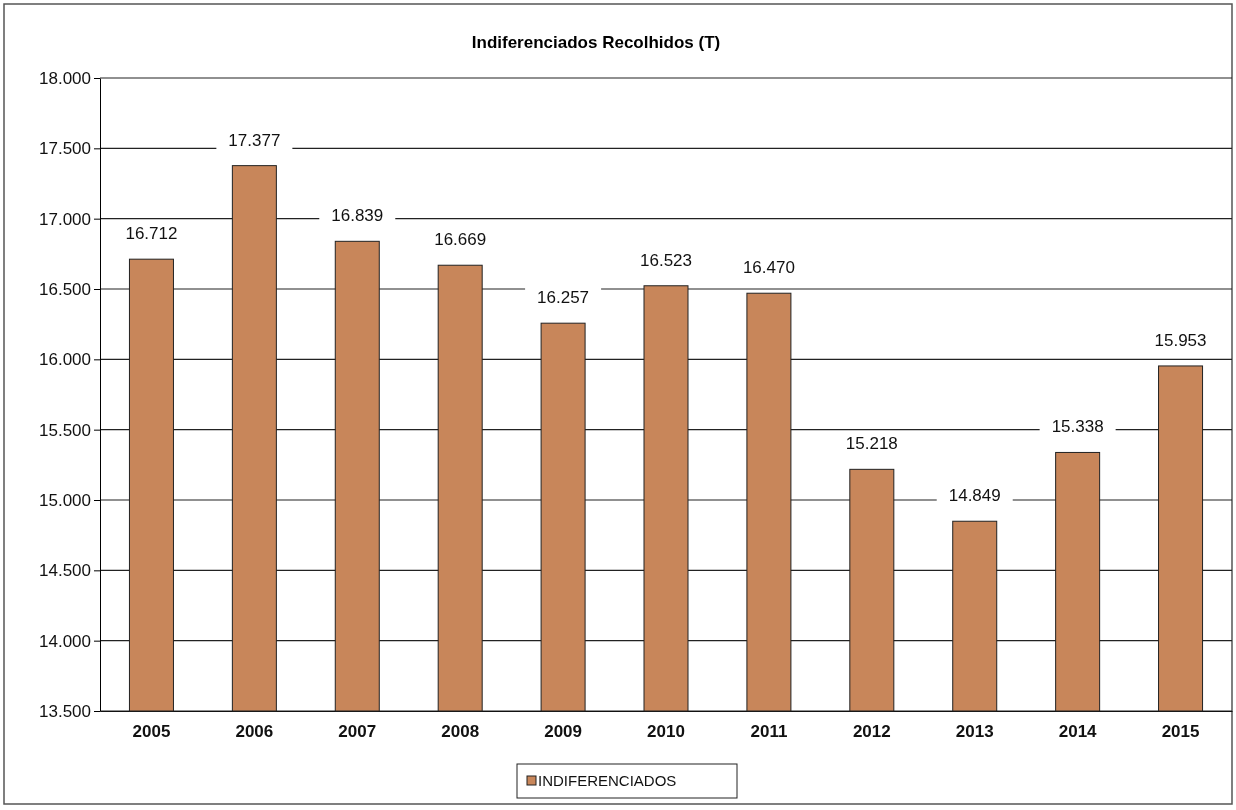 The image size is (1236, 810). I want to click on y-tick-label: 14.500, so click(65, 571).